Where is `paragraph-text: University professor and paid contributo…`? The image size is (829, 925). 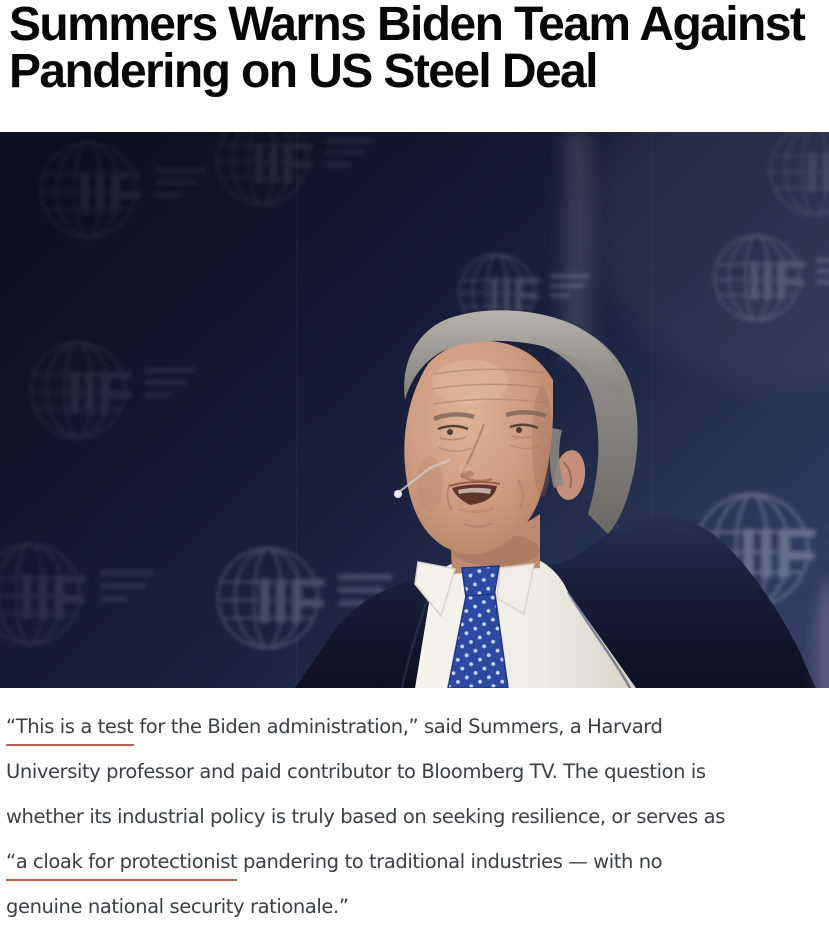 paragraph-text: University professor and paid contributo… is located at coordinates (356, 771).